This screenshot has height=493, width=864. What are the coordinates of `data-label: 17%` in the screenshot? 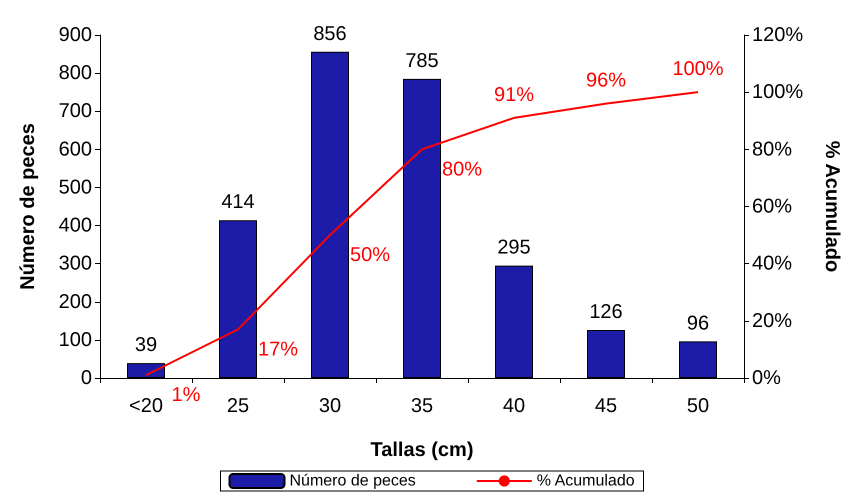 It's located at (278, 349).